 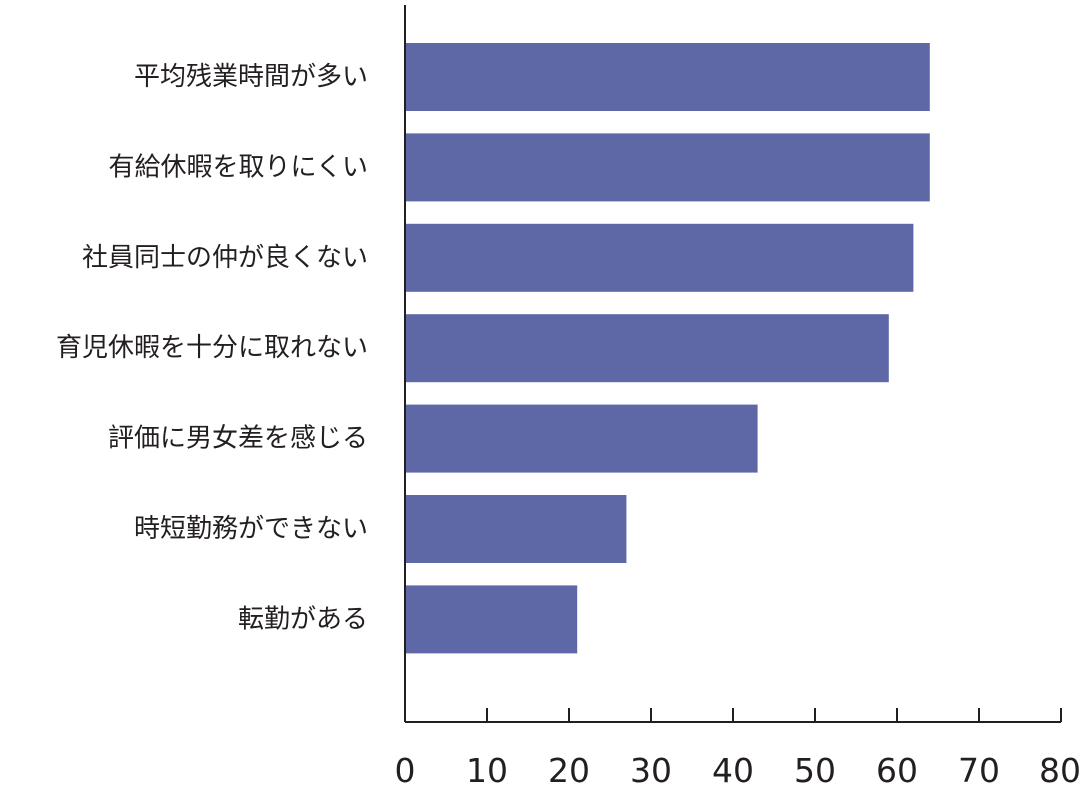 I want to click on category-label-2: 社員同士の仲が良くない, so click(x=225, y=258).